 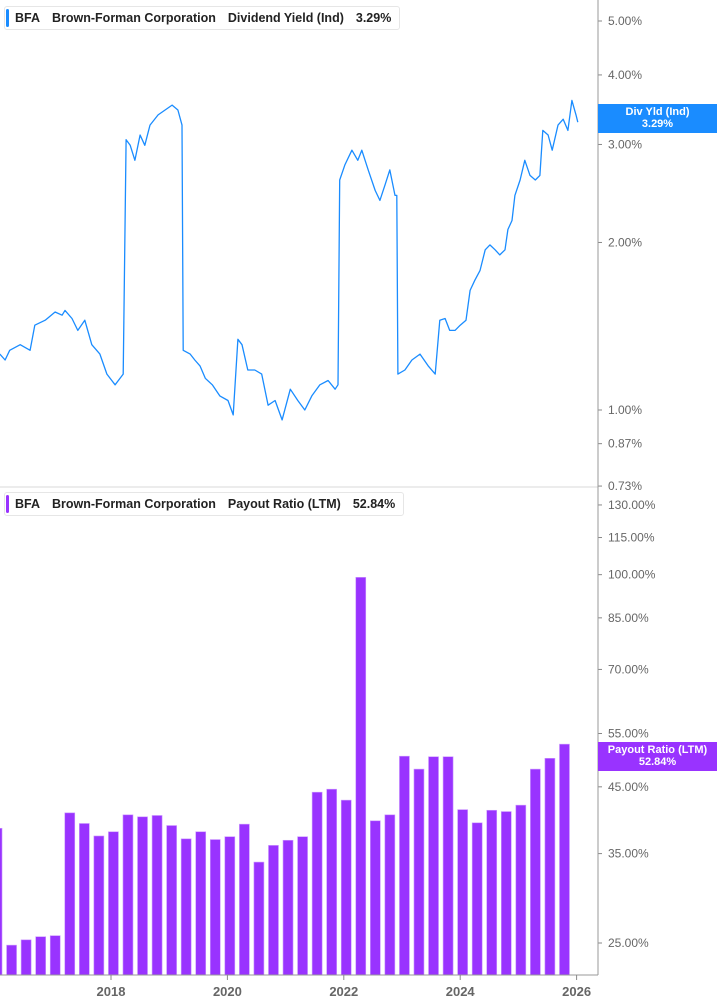 What do you see at coordinates (657, 762) in the screenshot?
I see `marker-value: 52.84%` at bounding box center [657, 762].